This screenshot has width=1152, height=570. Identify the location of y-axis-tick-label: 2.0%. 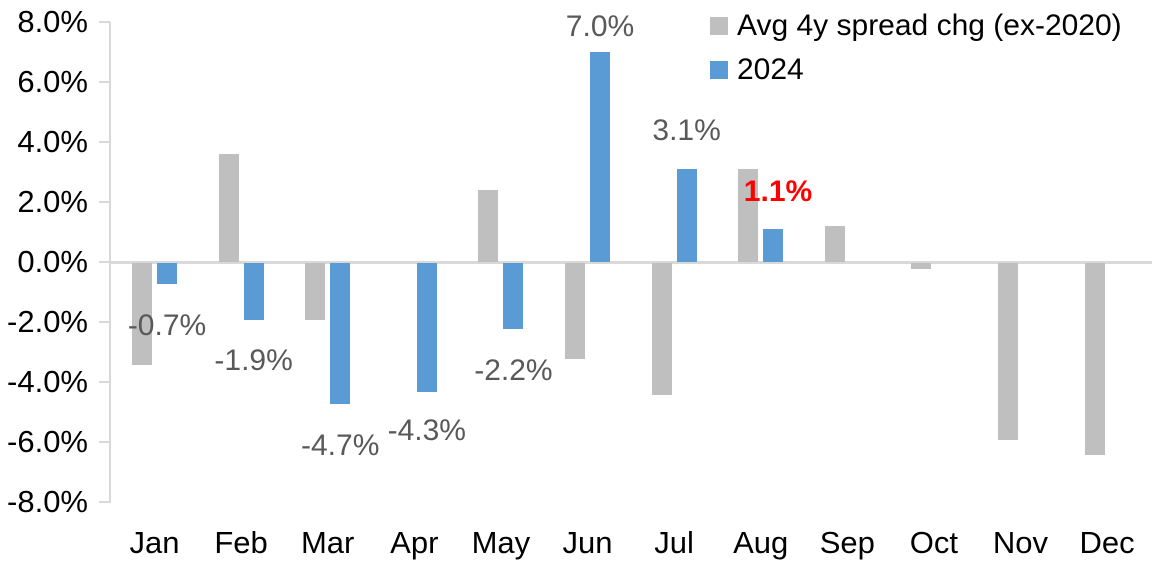
(52, 201).